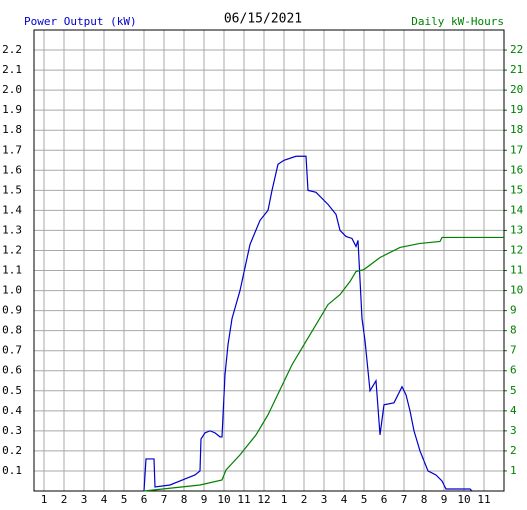 The image size is (527, 510). I want to click on y2-tick-label: 20, so click(516, 89).